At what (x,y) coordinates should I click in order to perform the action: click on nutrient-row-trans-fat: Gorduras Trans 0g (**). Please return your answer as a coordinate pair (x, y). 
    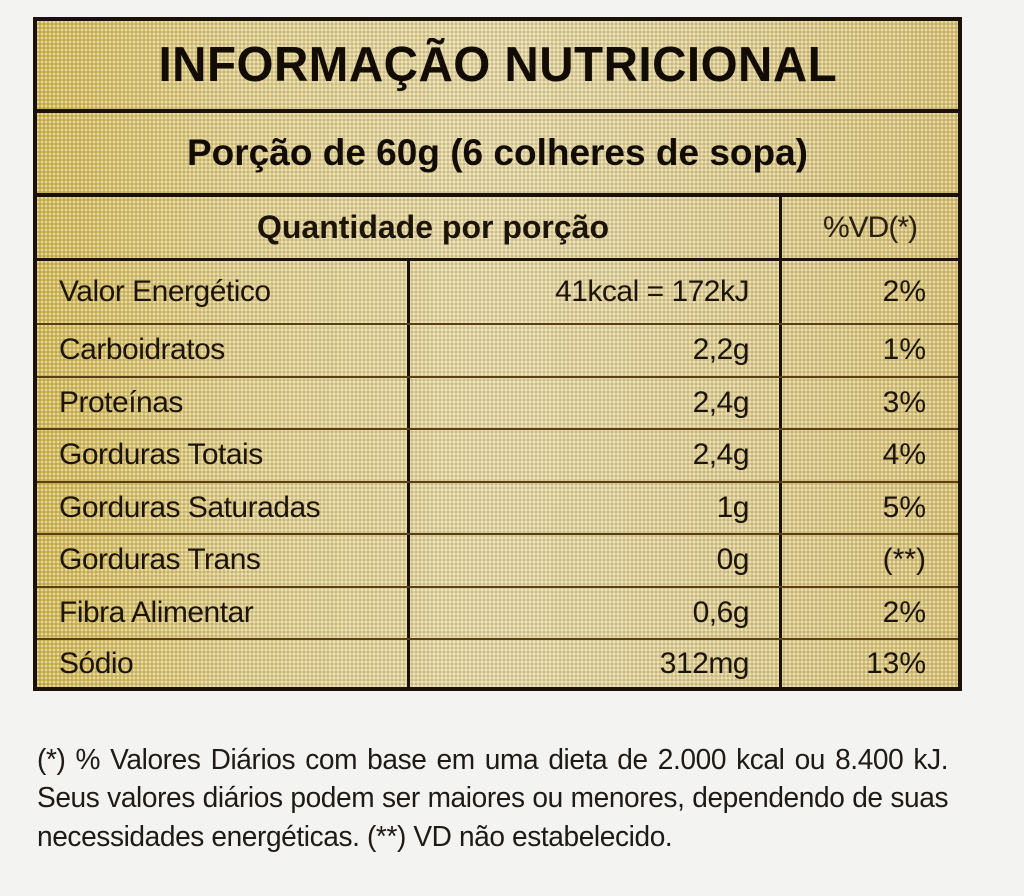
    Looking at the image, I should click on (497, 561).